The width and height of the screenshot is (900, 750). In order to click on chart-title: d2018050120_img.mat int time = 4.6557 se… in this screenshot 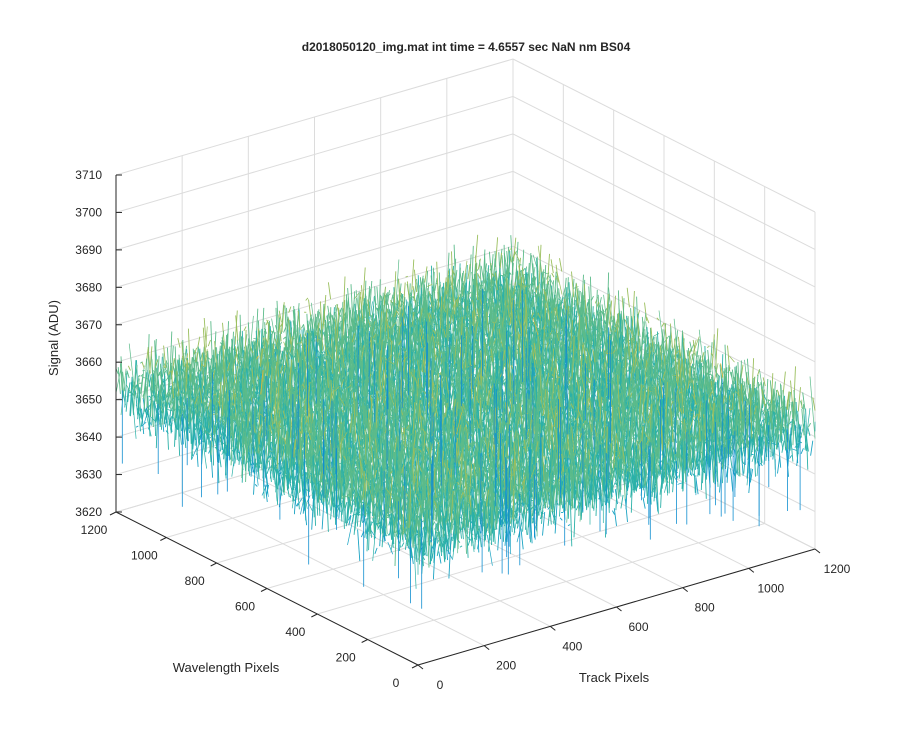, I will do `click(466, 47)`.